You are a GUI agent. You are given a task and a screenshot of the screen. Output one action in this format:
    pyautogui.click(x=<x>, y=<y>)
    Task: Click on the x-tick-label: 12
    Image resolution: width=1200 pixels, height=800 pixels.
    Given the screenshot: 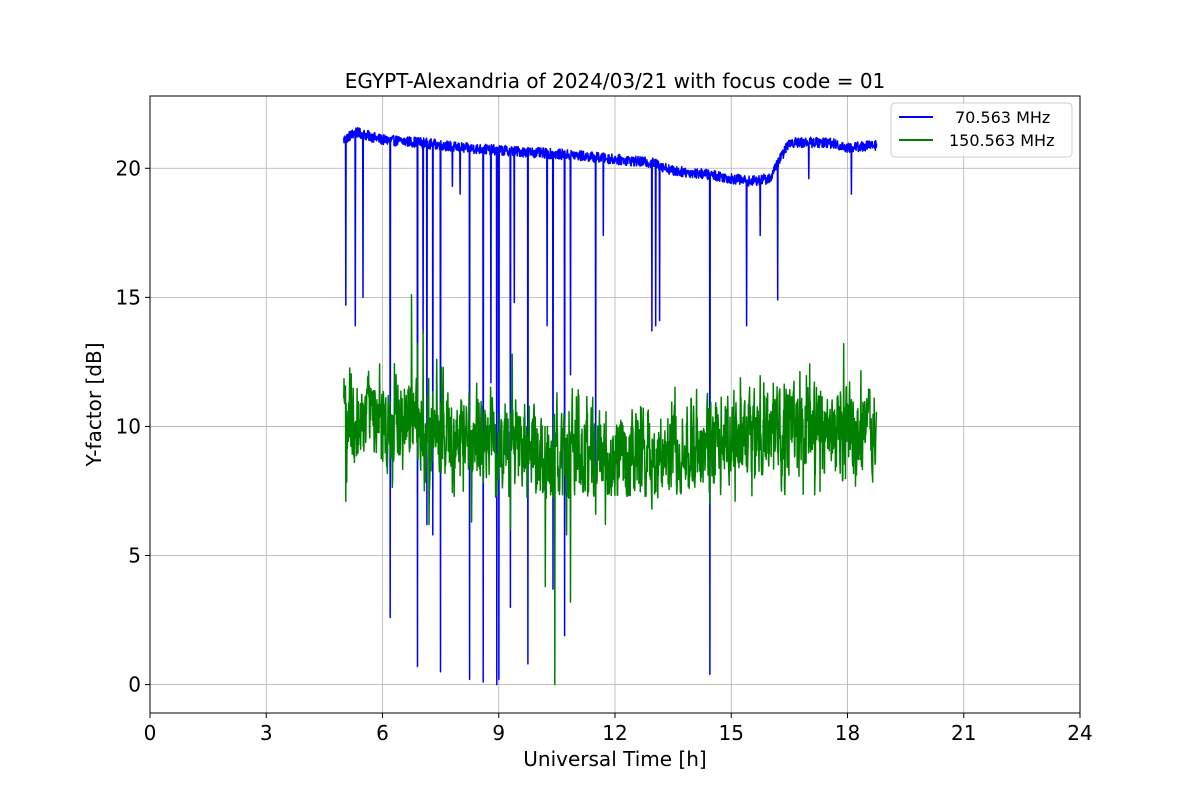 What is the action you would take?
    pyautogui.click(x=614, y=733)
    